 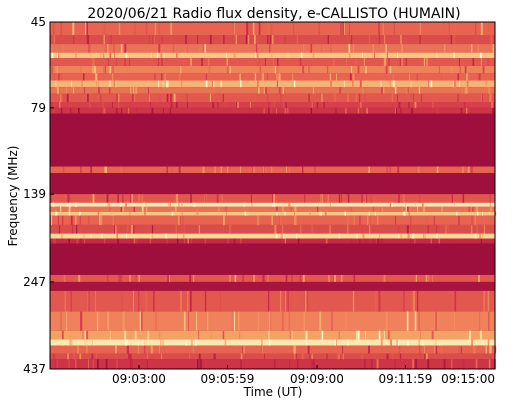 I want to click on x-axis-label: Time (UT), so click(x=273, y=392).